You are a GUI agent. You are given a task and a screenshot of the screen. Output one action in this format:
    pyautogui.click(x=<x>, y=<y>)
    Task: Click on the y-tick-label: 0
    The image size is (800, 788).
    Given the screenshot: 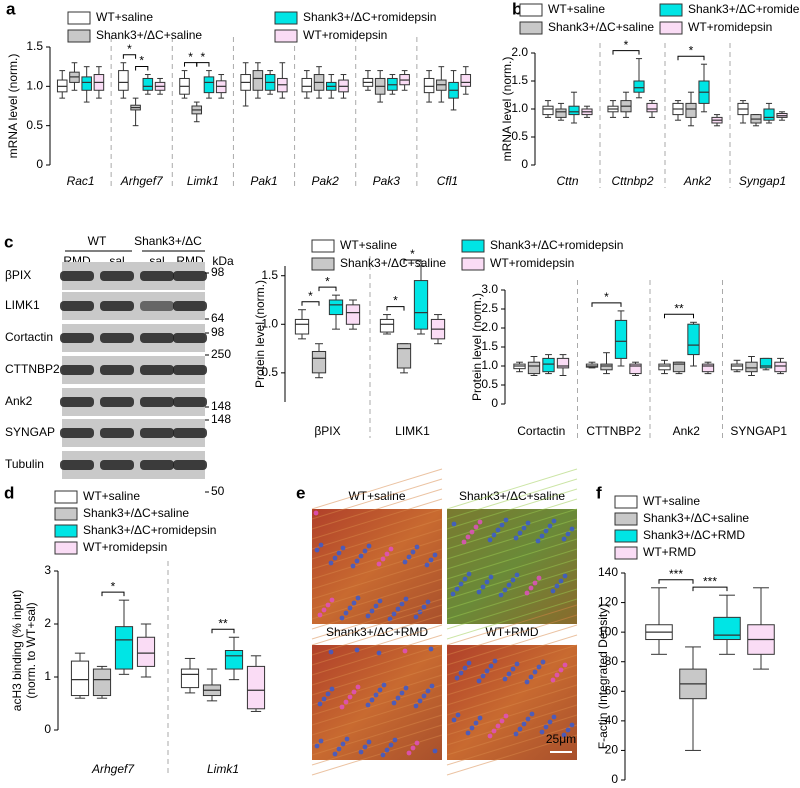 What is the action you would take?
    pyautogui.click(x=39, y=164)
    